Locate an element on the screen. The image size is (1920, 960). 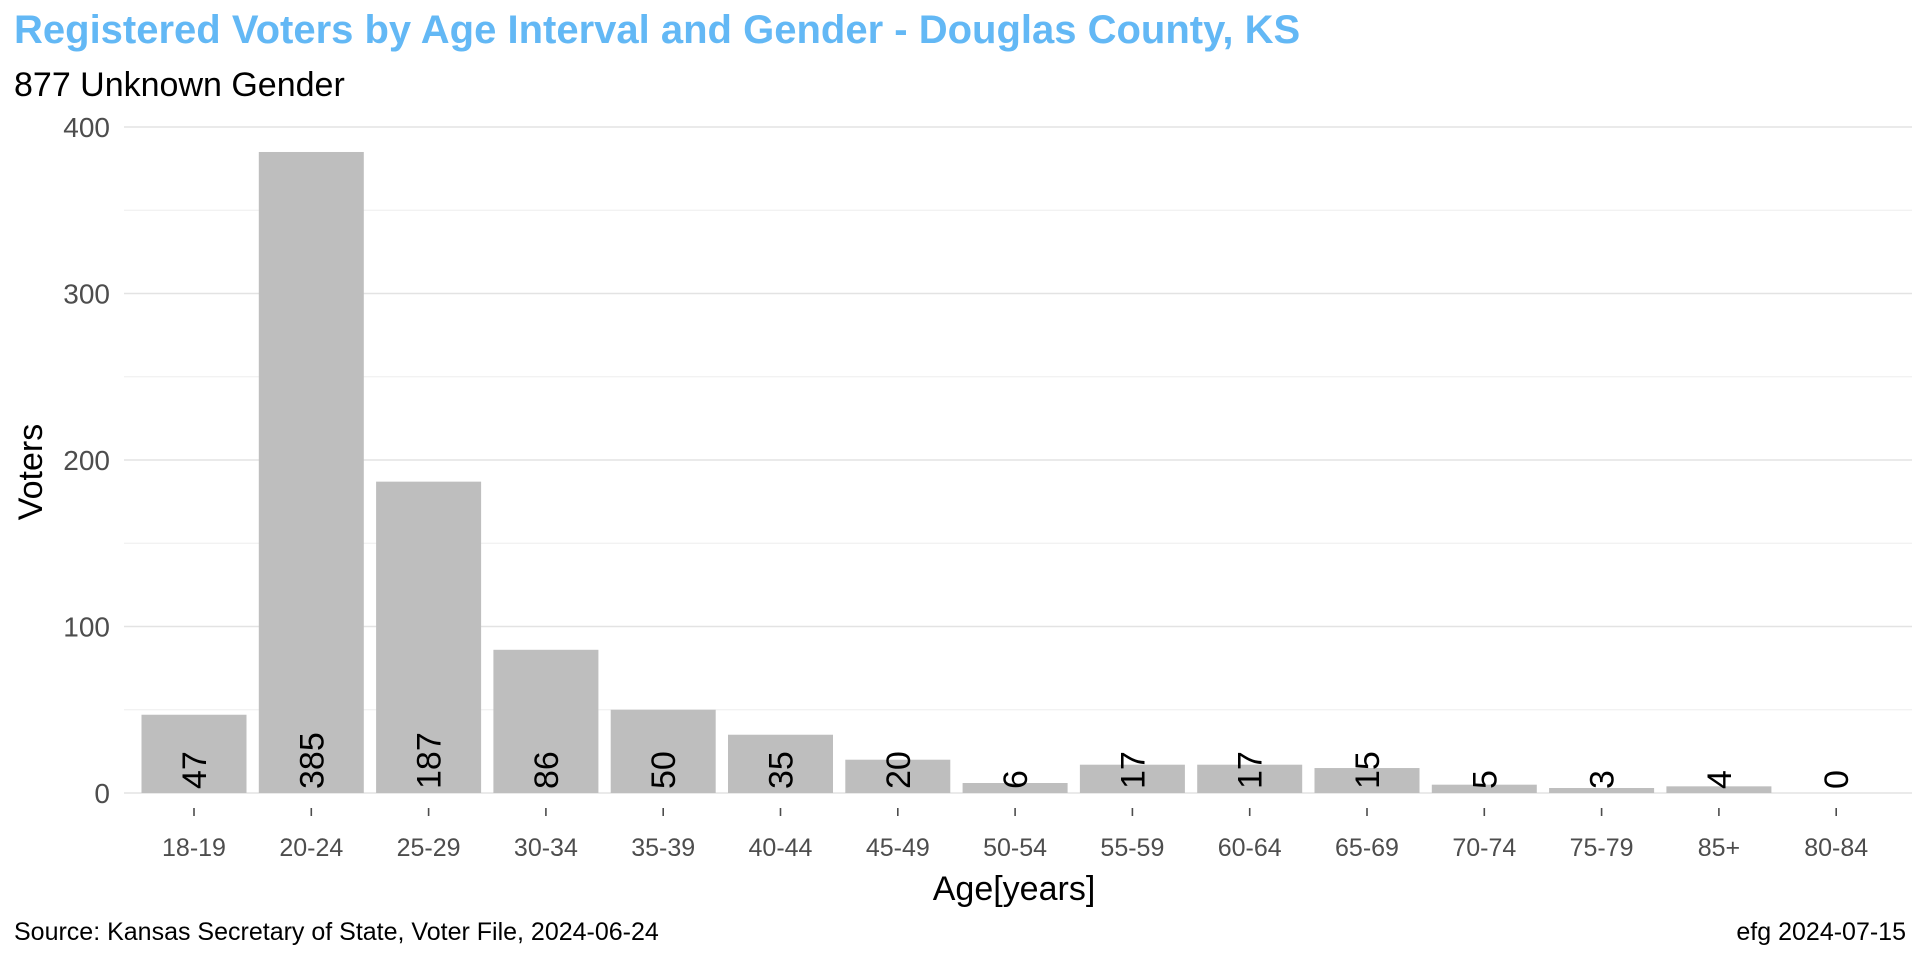
y-tick-label: 300 is located at coordinates (86, 294).